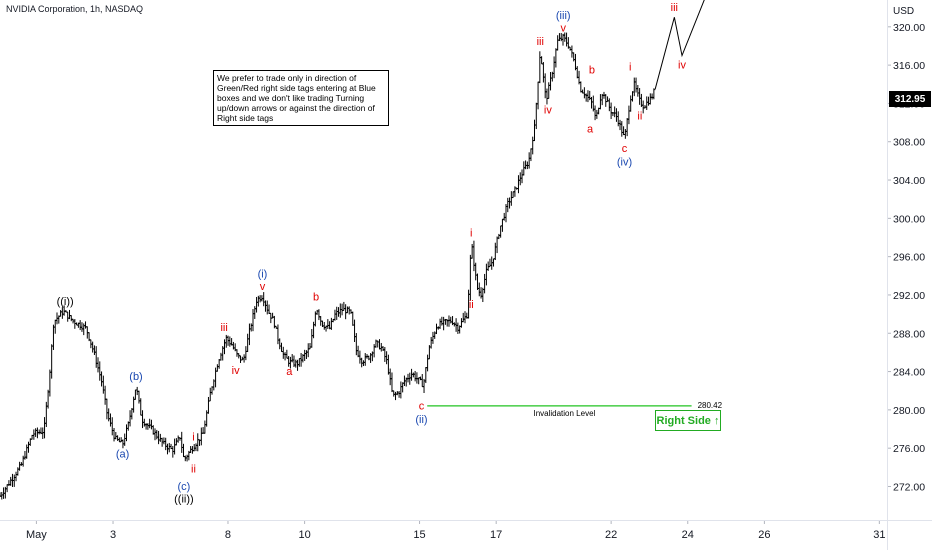 The height and width of the screenshot is (550, 932). What do you see at coordinates (674, 8) in the screenshot?
I see `wave-label: iii` at bounding box center [674, 8].